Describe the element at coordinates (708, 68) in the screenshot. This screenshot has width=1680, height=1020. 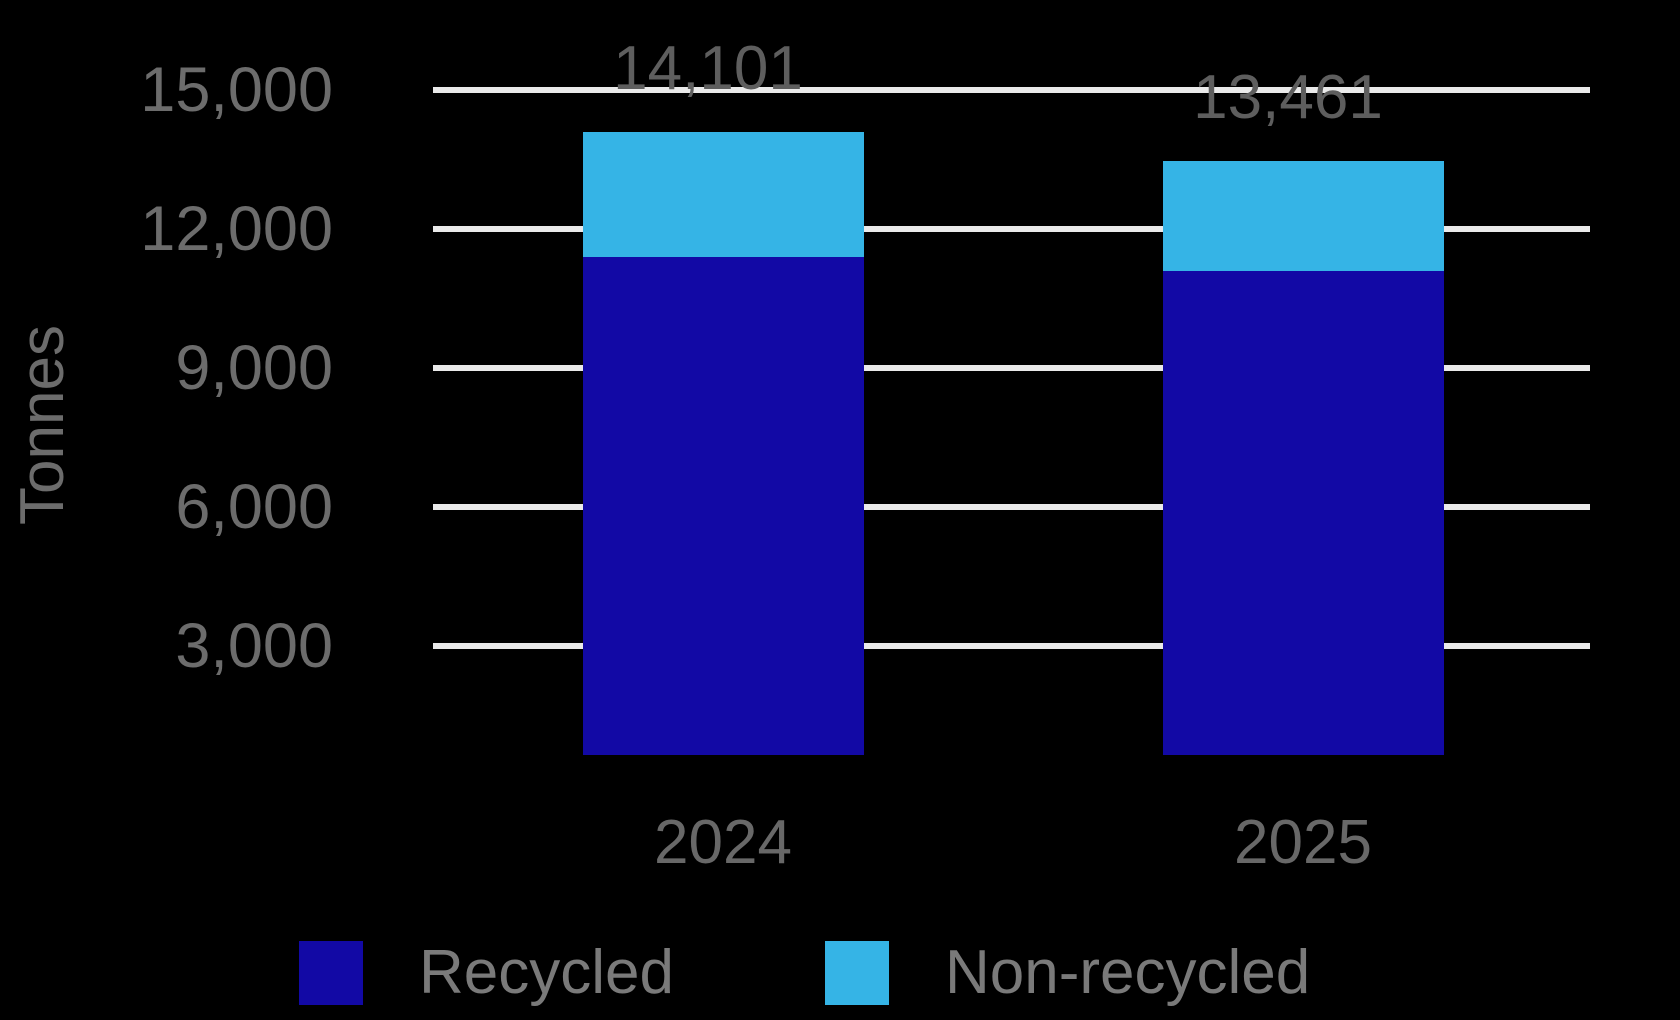
I see `bar-total-label-2024: 14,101` at that location.